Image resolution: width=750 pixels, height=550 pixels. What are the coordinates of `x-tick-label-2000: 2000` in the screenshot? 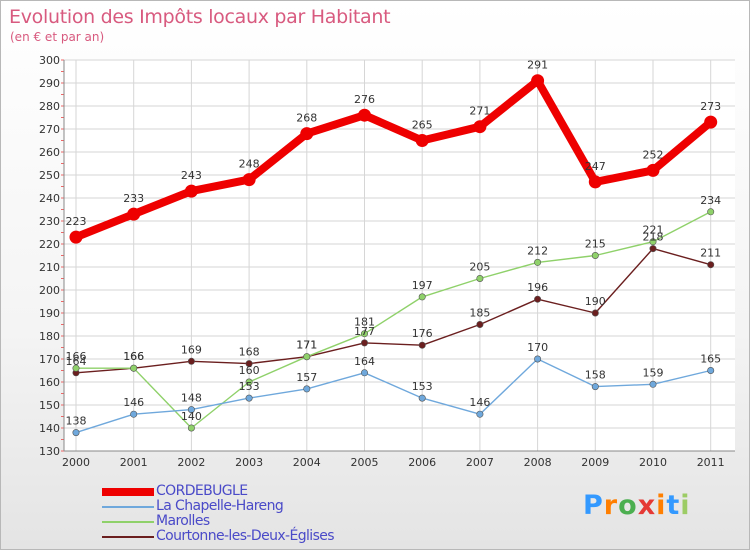 It's located at (76, 462).